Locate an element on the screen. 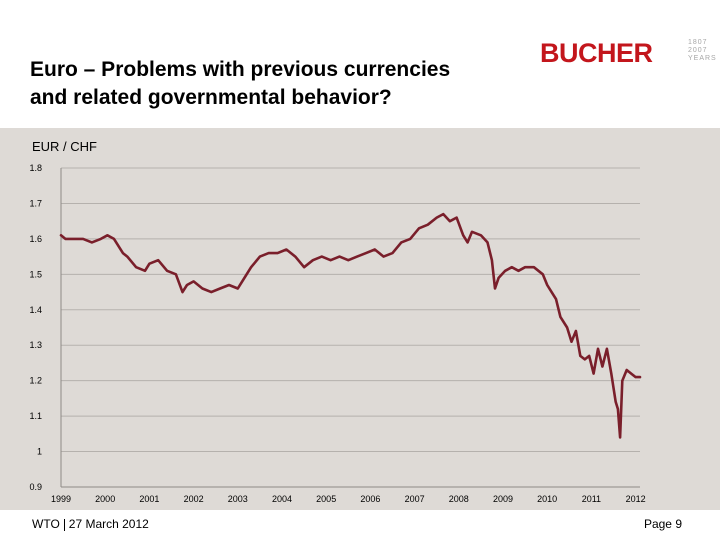 The width and height of the screenshot is (720, 540). page-title-line2: and related governmental behavior? is located at coordinates (211, 97).